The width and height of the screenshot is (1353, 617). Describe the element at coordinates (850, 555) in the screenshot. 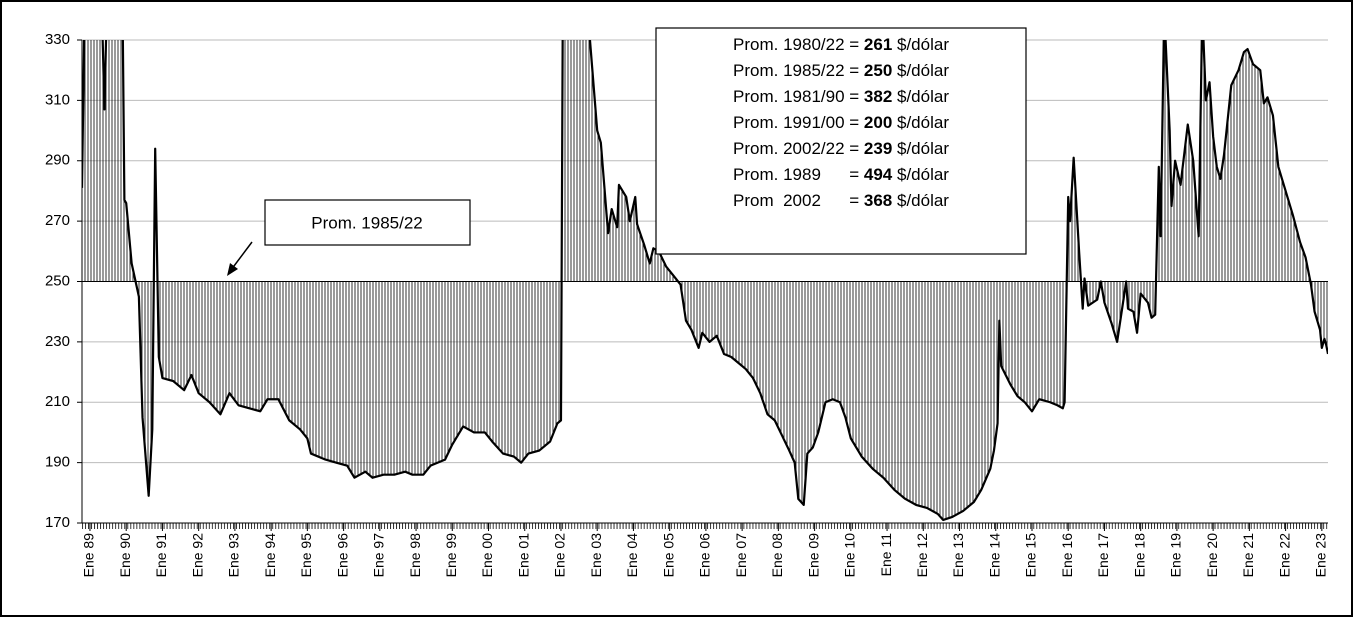

I see `x-tick-label: Ene 10` at that location.